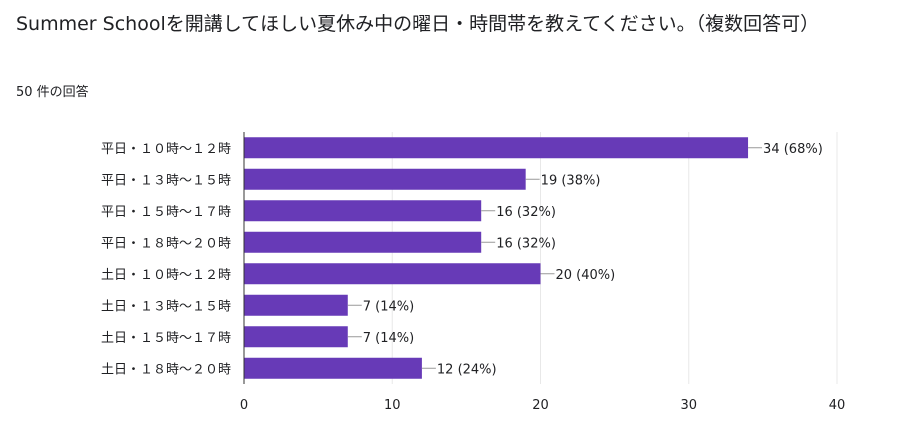 This screenshot has width=902, height=439. What do you see at coordinates (688, 405) in the screenshot?
I see `x-tick-label: 30` at bounding box center [688, 405].